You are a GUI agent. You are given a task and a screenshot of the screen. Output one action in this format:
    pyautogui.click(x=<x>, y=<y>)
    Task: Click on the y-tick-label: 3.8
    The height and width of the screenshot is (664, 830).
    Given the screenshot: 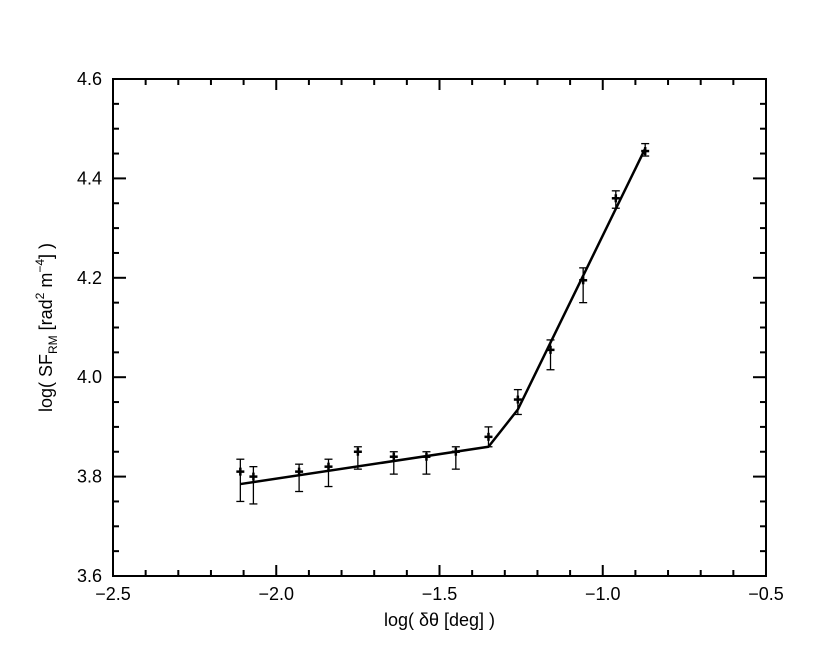 What is the action you would take?
    pyautogui.click(x=89, y=477)
    